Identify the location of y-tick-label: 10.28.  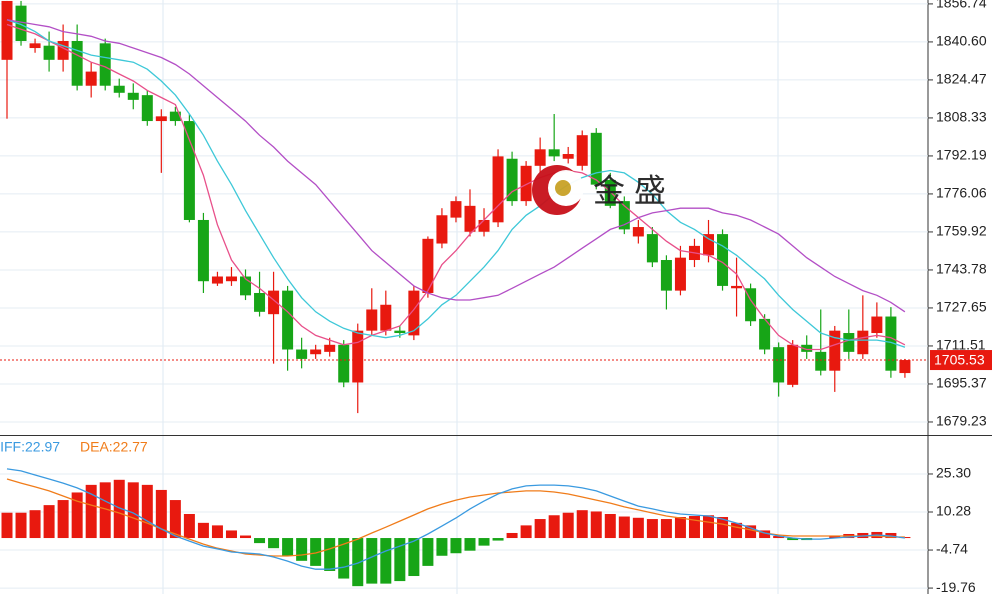
(953, 511).